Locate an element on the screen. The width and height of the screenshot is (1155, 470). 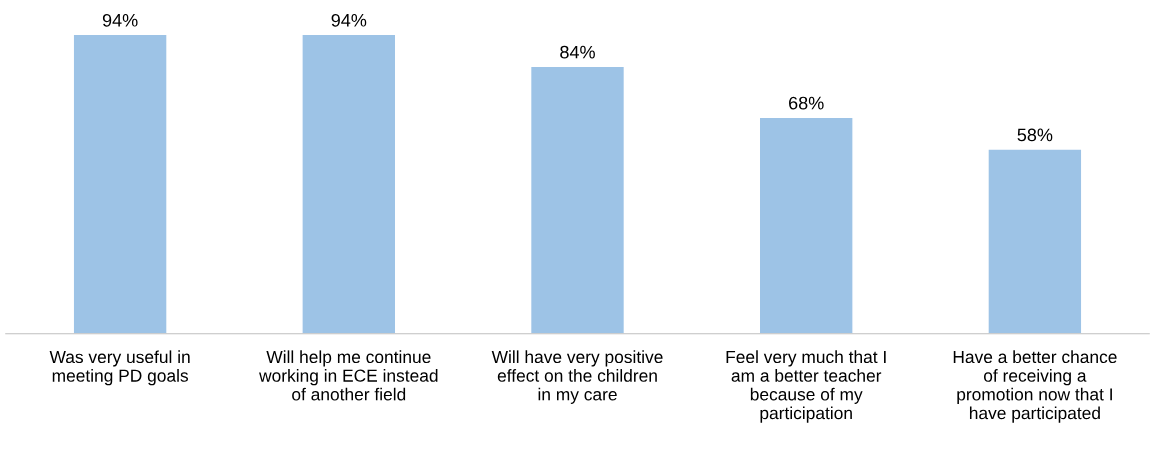
x-tick-label: Was very useful in meeting PD goals is located at coordinates (119, 368).